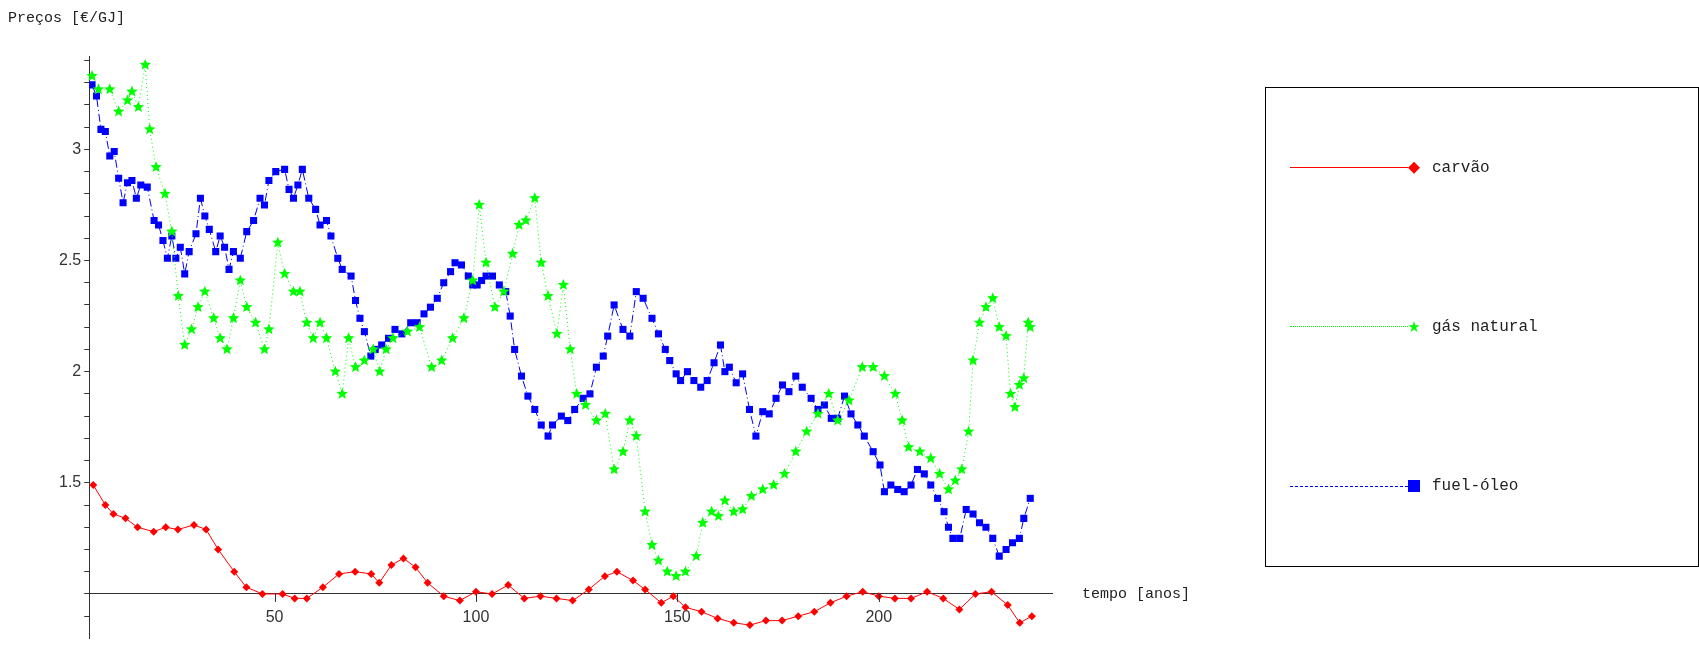 The height and width of the screenshot is (651, 1699). Describe the element at coordinates (77, 371) in the screenshot. I see `y-tick-label: 2` at that location.